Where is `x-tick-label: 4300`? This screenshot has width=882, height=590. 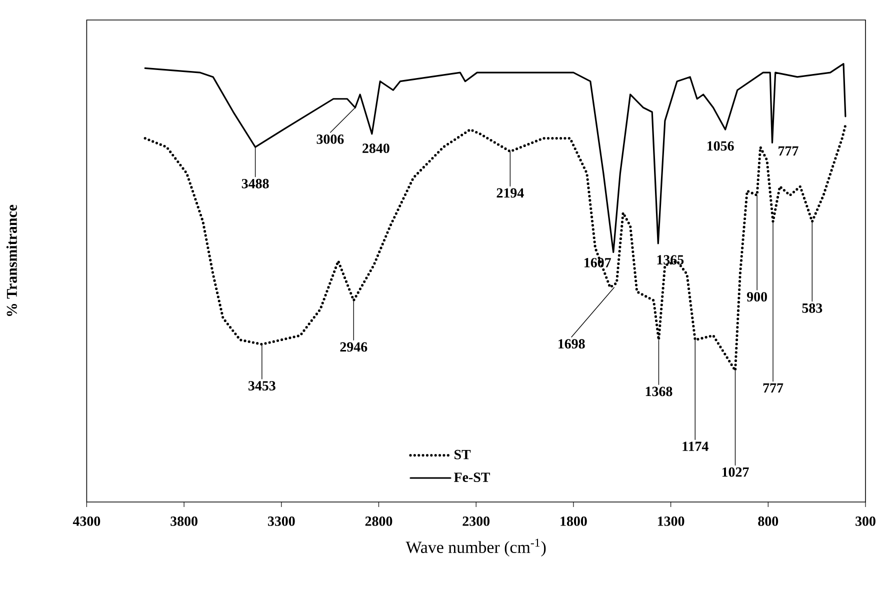
x-tick-label: 4300 is located at coordinates (86, 521).